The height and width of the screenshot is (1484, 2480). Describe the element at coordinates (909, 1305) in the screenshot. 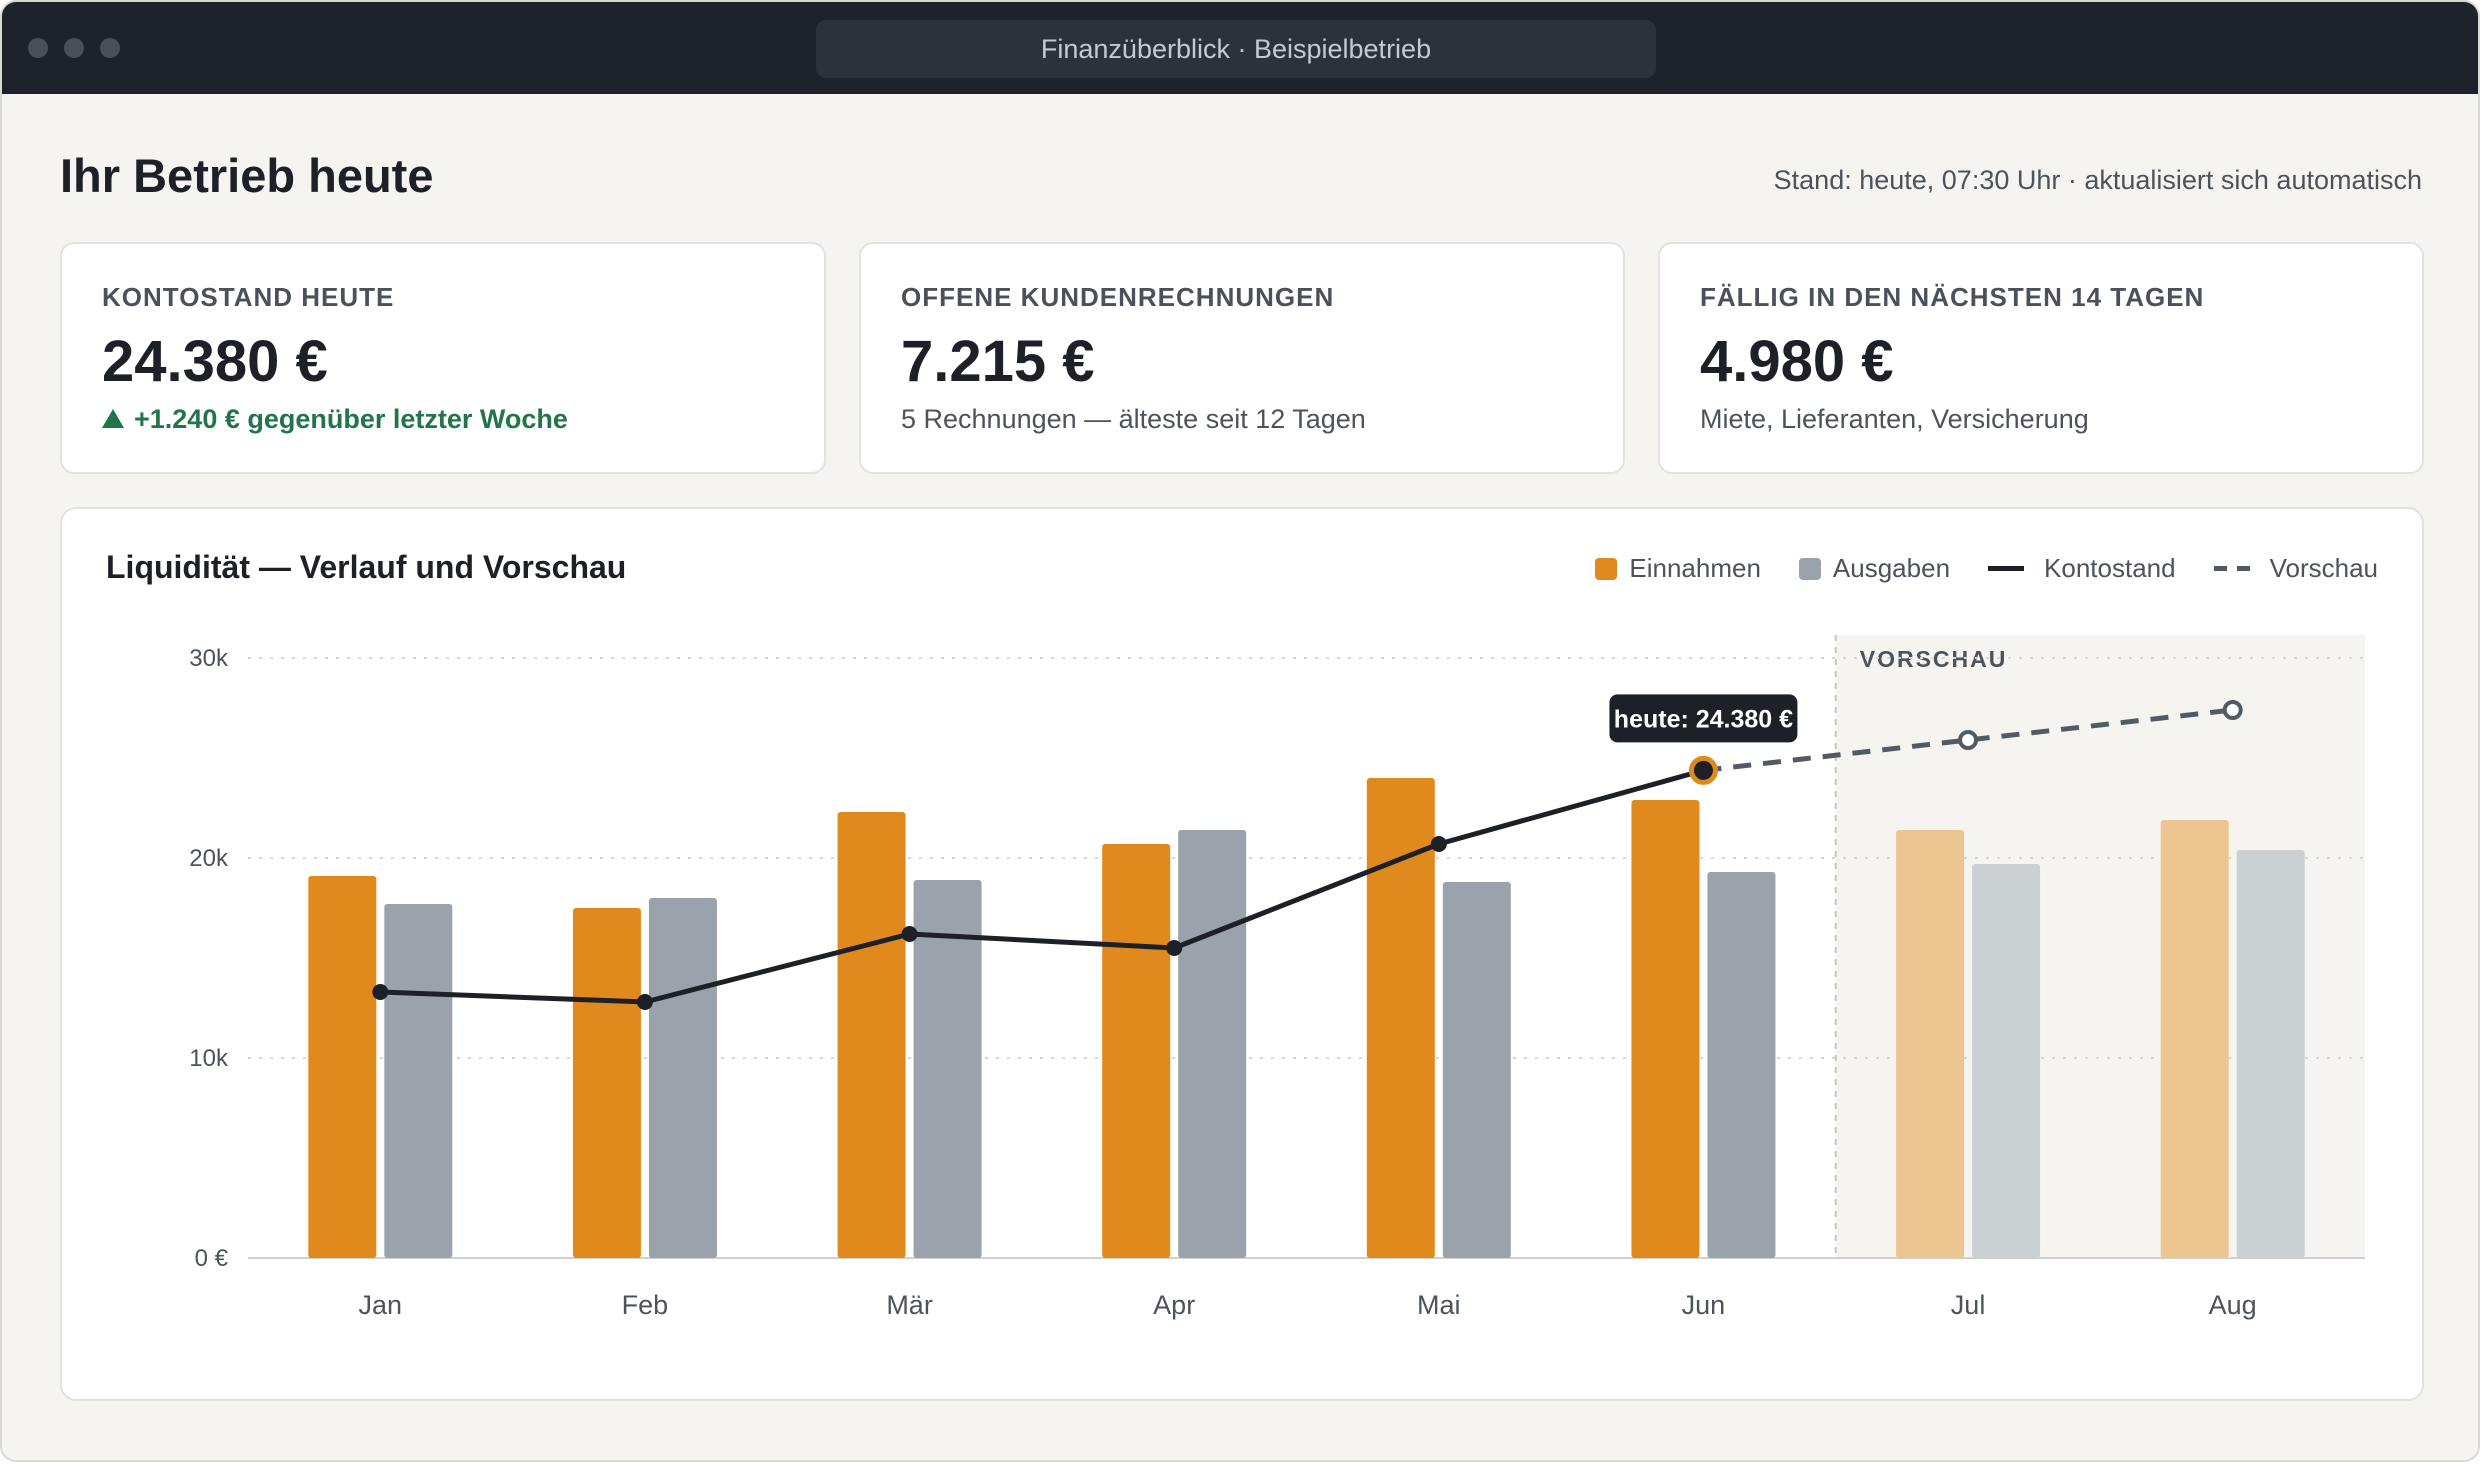

I see `x-tick-label: Mär` at that location.